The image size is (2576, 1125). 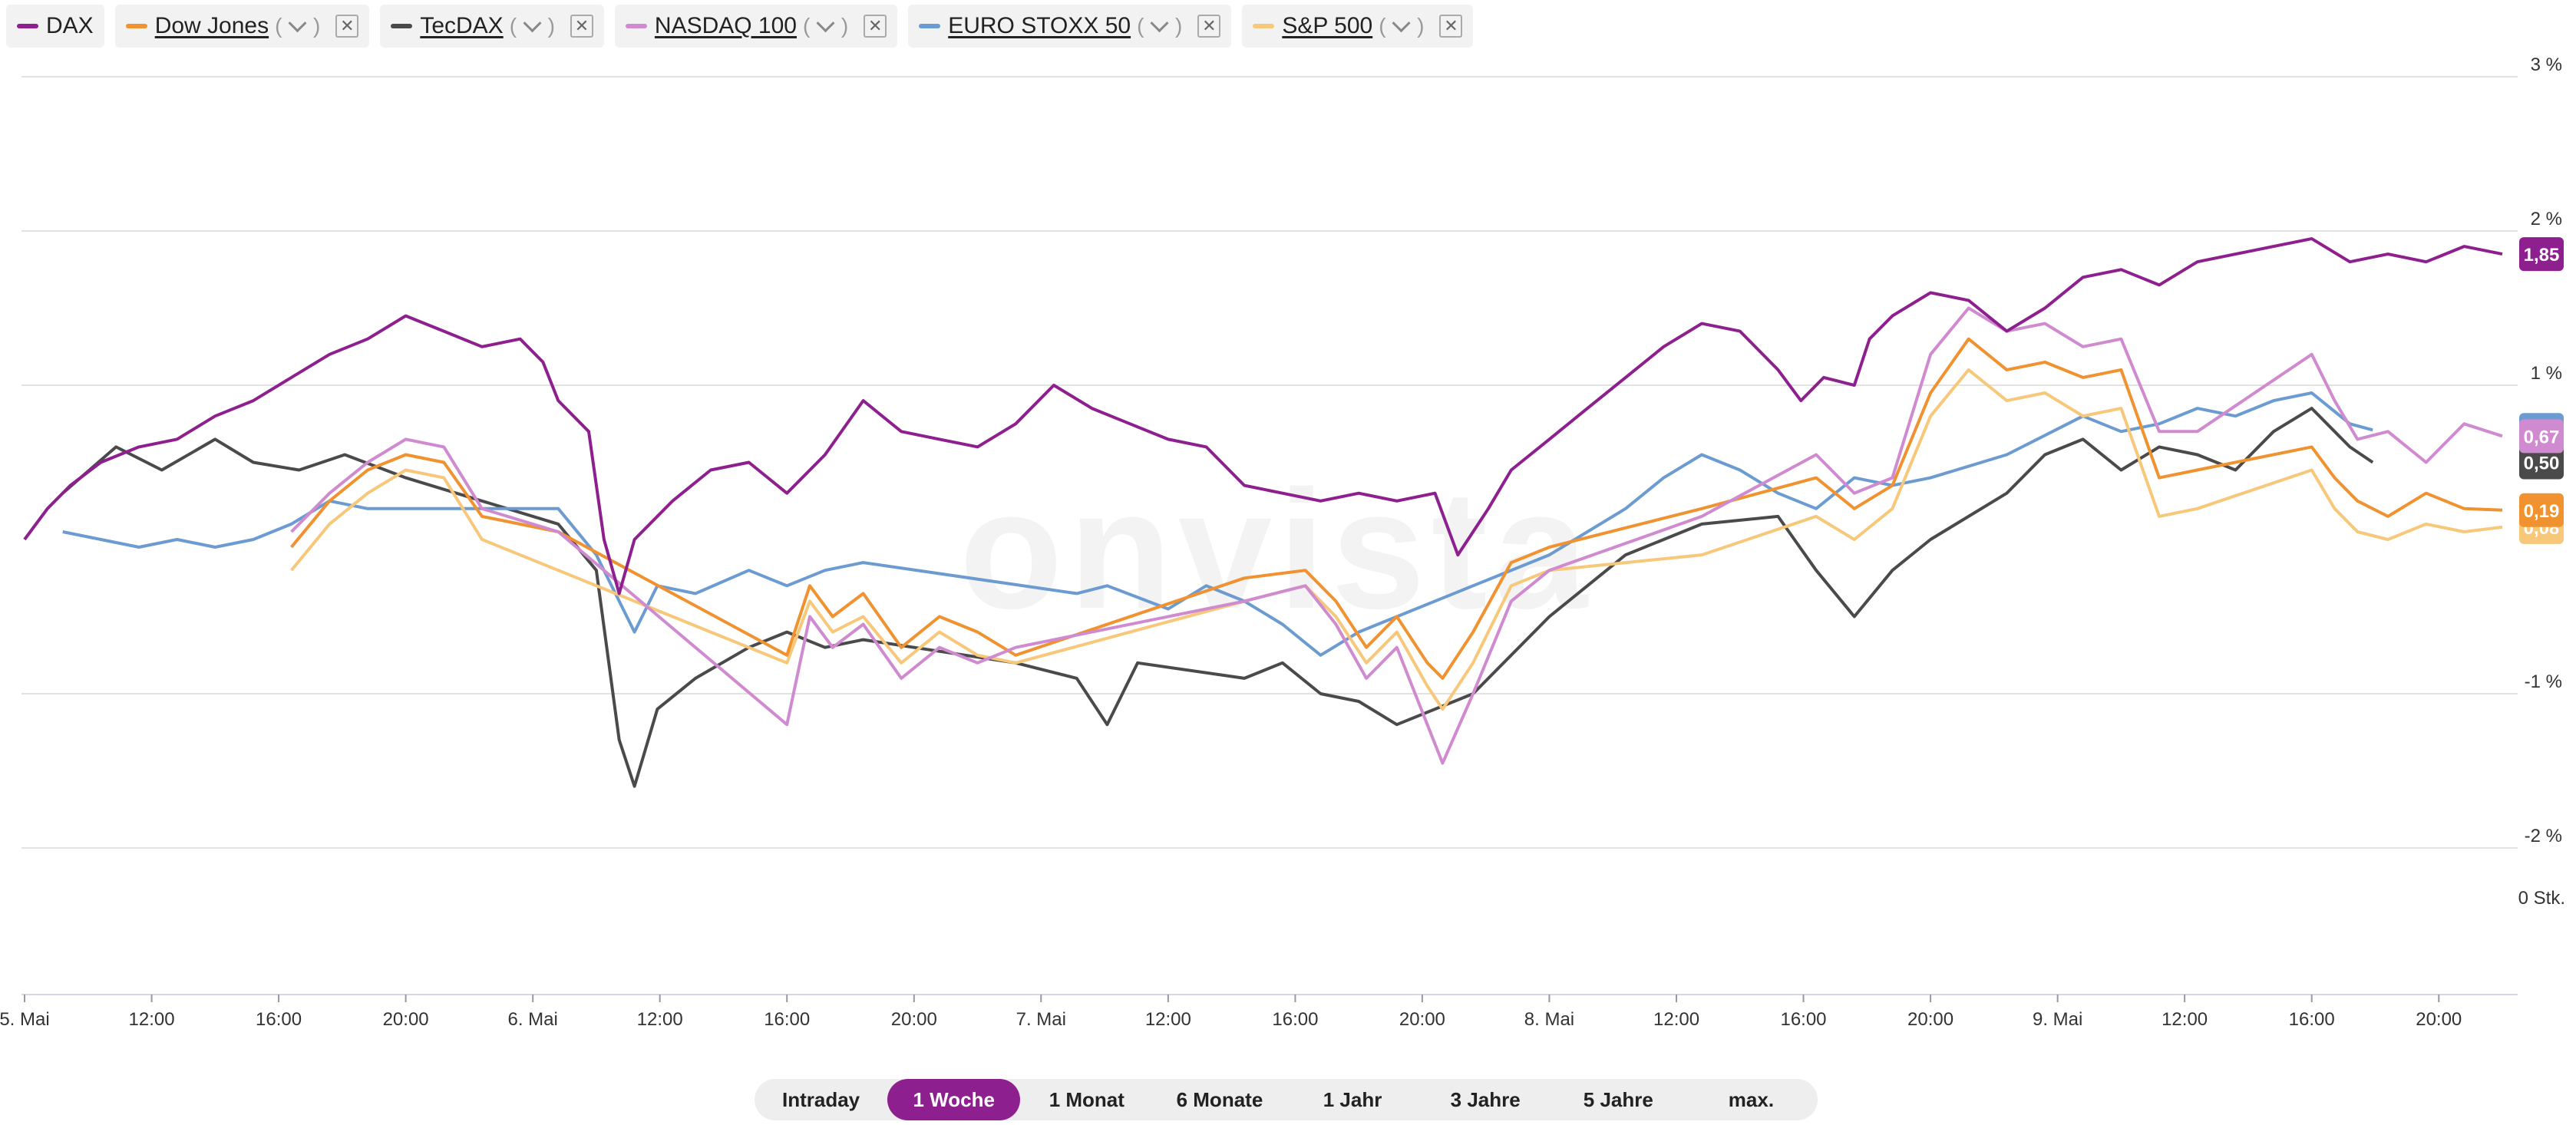 I want to click on legend-chip: EURO STOXX 50( ) ✕, so click(x=1070, y=26).